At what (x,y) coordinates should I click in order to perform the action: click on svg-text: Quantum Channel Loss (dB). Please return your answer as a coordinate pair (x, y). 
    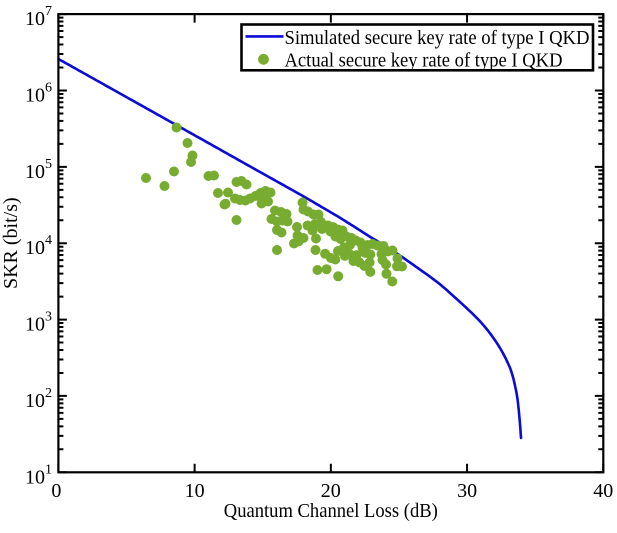
    Looking at the image, I should click on (331, 511).